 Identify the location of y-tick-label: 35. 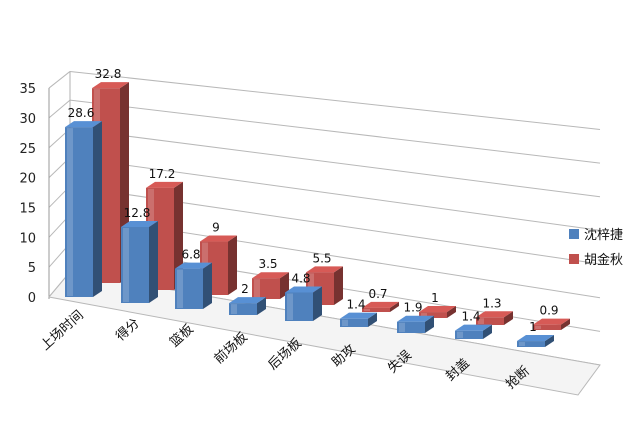
(27, 89).